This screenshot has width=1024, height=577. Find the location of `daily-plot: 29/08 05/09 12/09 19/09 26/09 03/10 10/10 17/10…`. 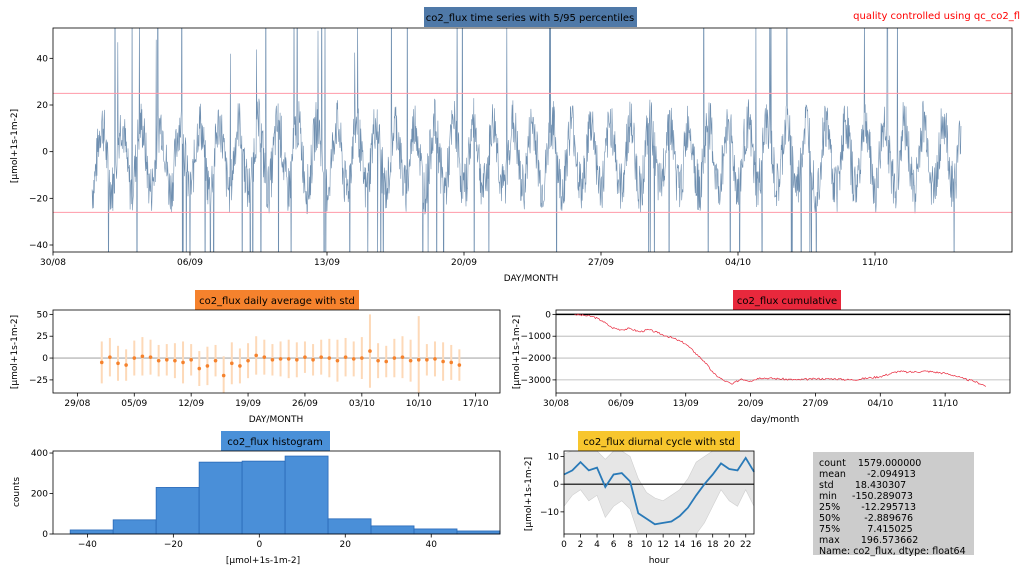

daily-plot: 29/08 05/09 12/09 19/09 26/09 03/10 10/10 17/10… is located at coordinates (265, 359).